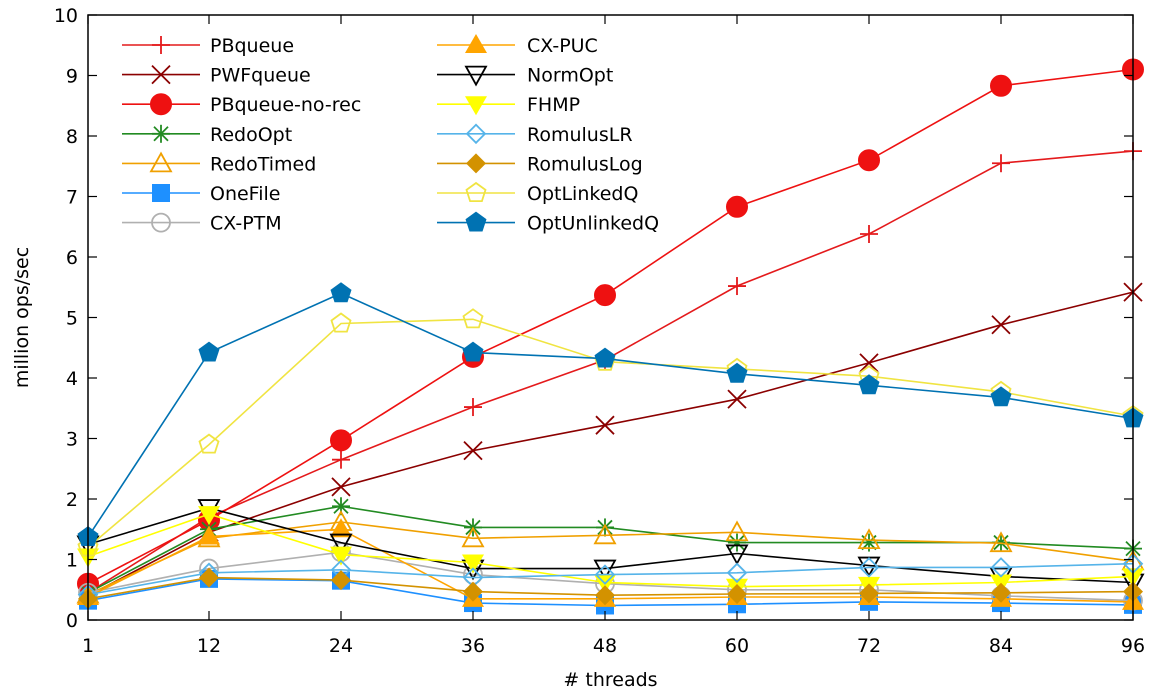 Image resolution: width=1161 pixels, height=695 pixels. Describe the element at coordinates (535, 134) in the screenshot. I see `legend-item: RomulusLR` at that location.